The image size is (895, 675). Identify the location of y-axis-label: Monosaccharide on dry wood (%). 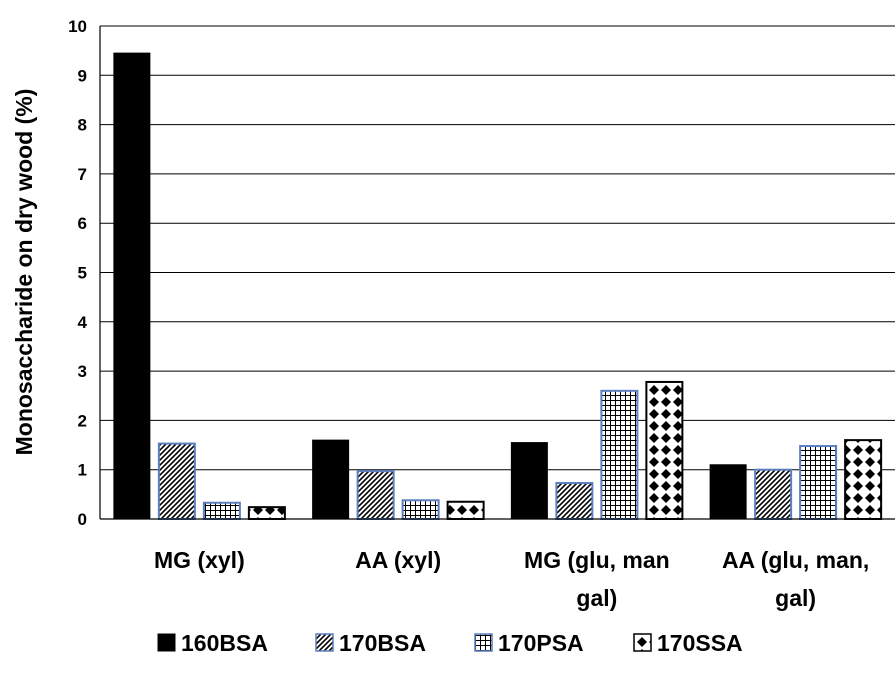
(24, 272).